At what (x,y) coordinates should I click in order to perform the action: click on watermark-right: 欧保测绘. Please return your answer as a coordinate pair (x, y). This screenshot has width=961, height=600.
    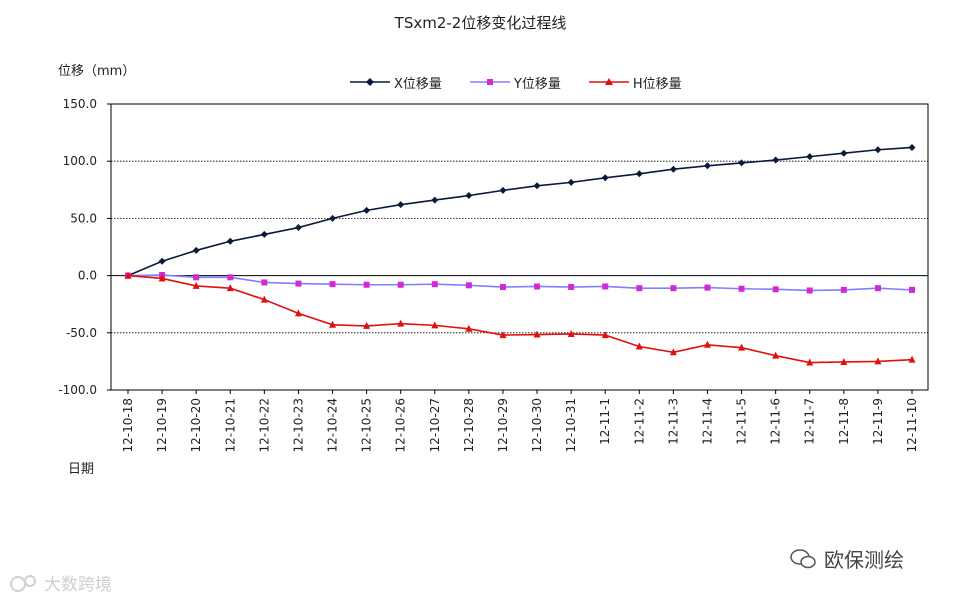
    Looking at the image, I should click on (847, 558).